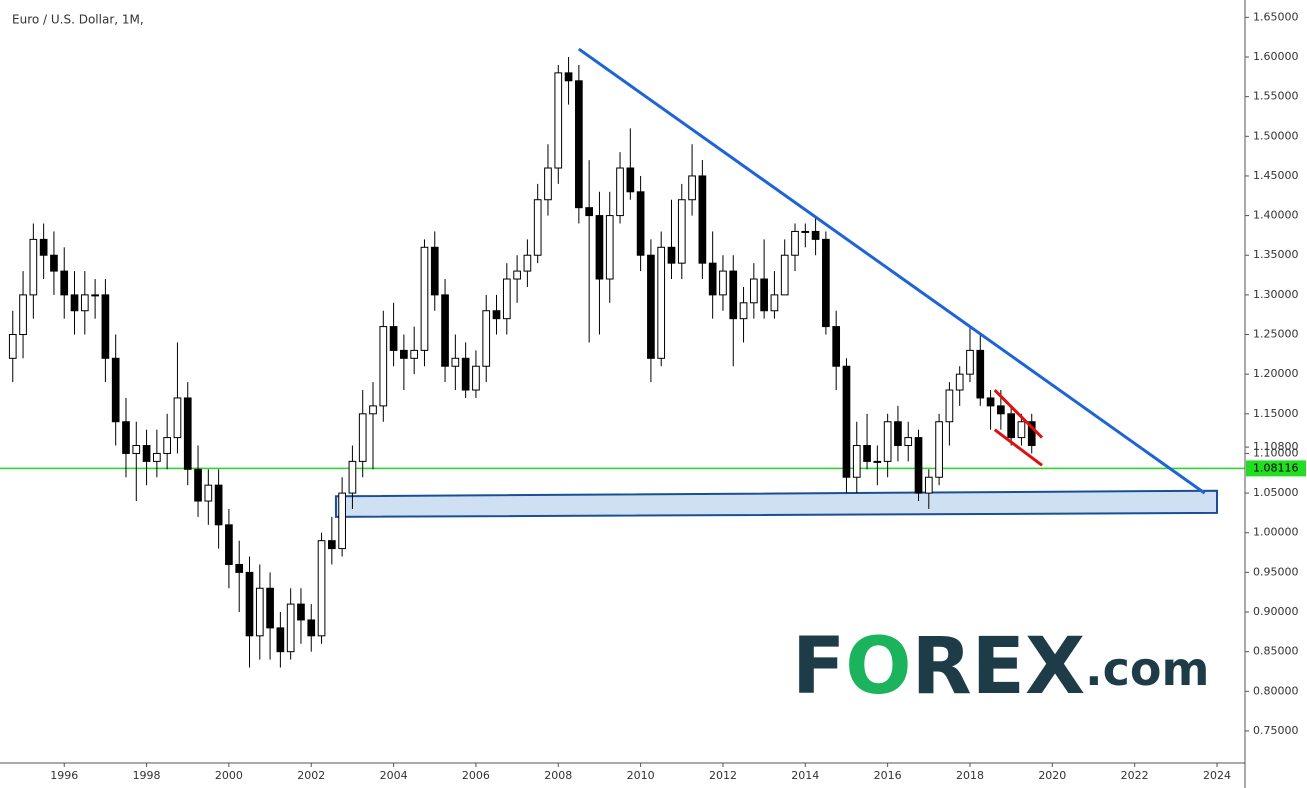 Image resolution: width=1307 pixels, height=788 pixels. Describe the element at coordinates (1276, 611) in the screenshot. I see `y-tick-label: 0.90000` at that location.